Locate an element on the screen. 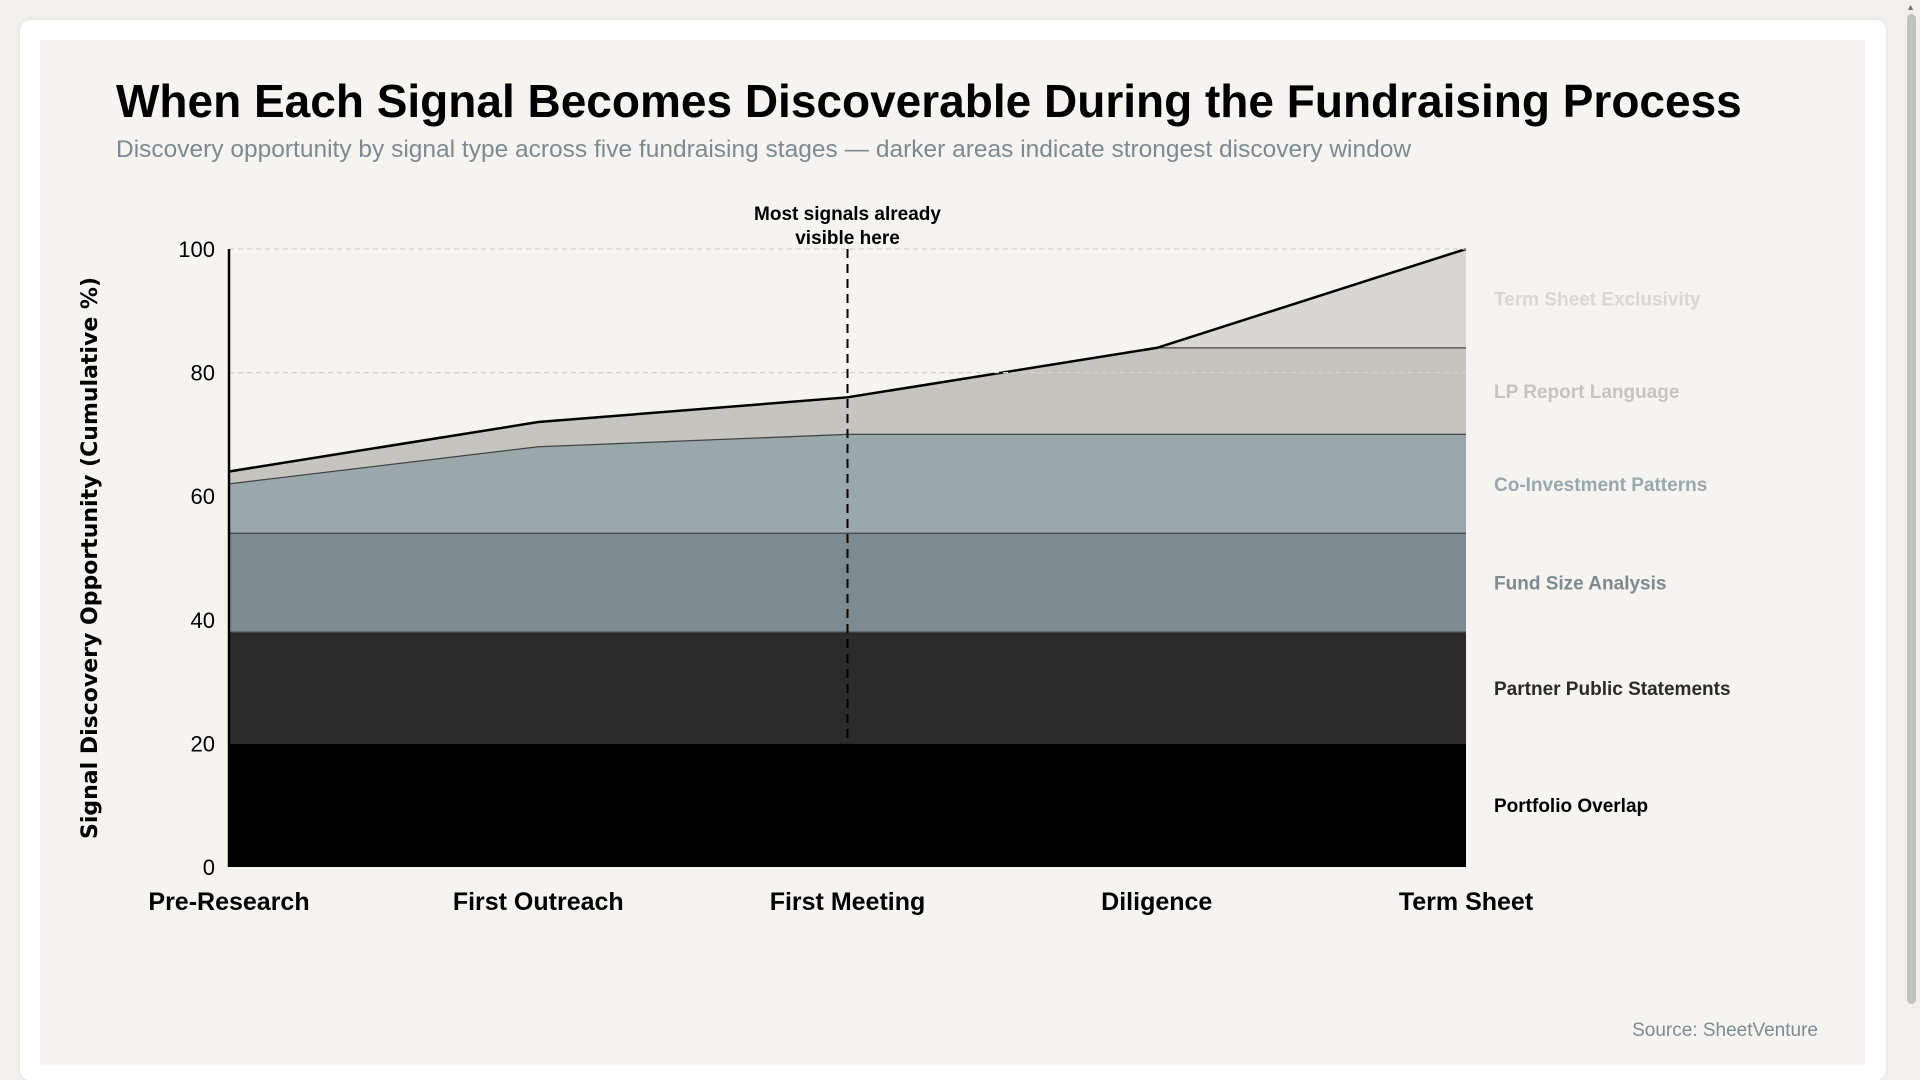  x-tick-label: First Meeting is located at coordinates (848, 902).